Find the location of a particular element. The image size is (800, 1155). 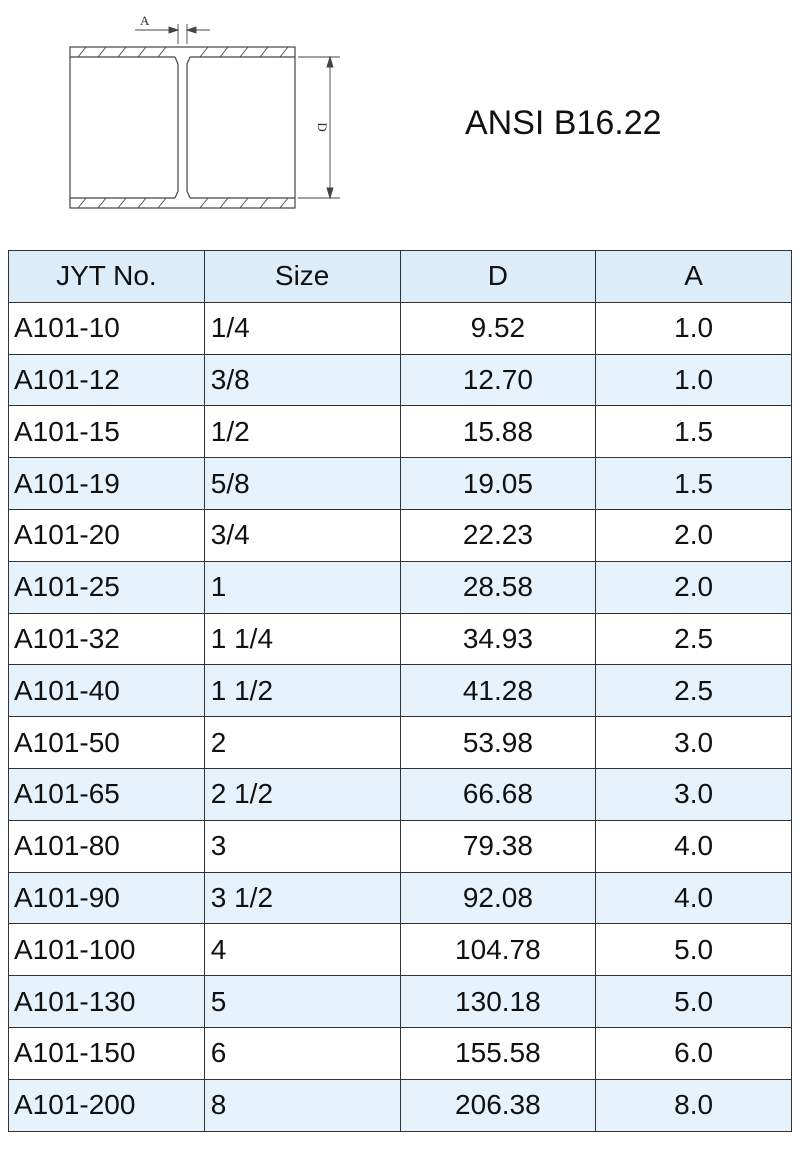

table-cell: 19.05 is located at coordinates (498, 483).